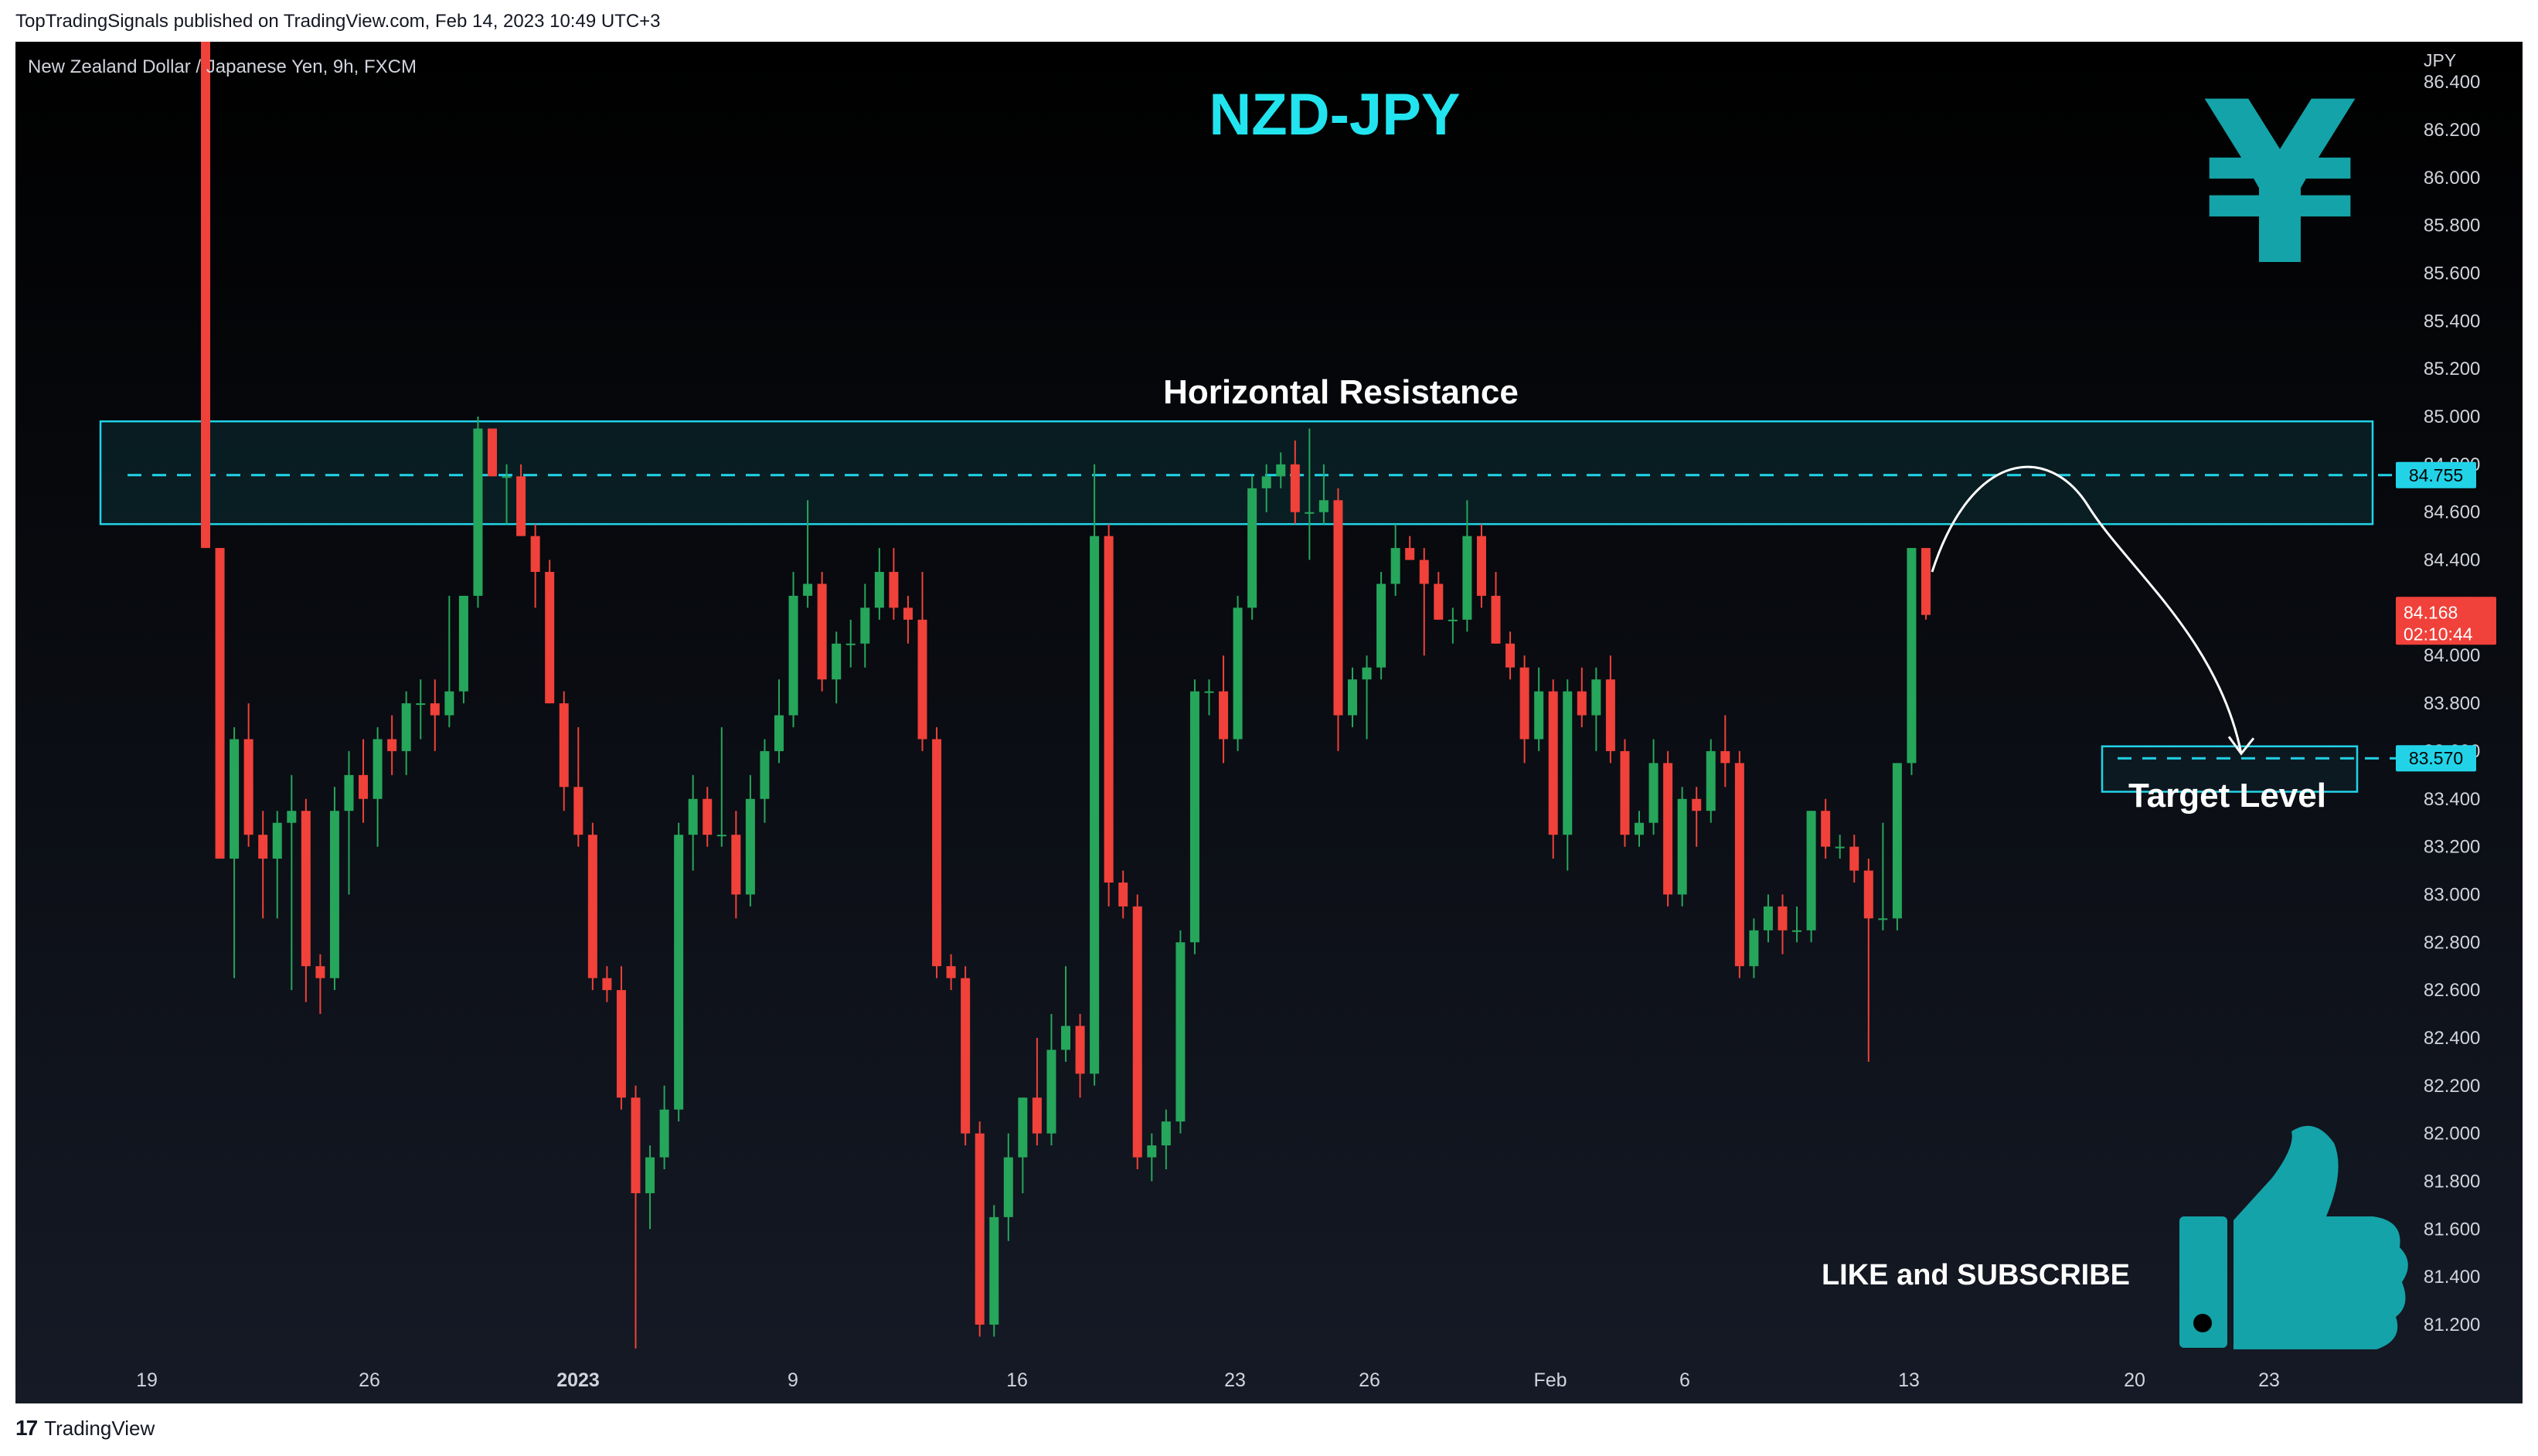 The image size is (2538, 1456). What do you see at coordinates (2452, 561) in the screenshot?
I see `y-tick-label: 84.400` at bounding box center [2452, 561].